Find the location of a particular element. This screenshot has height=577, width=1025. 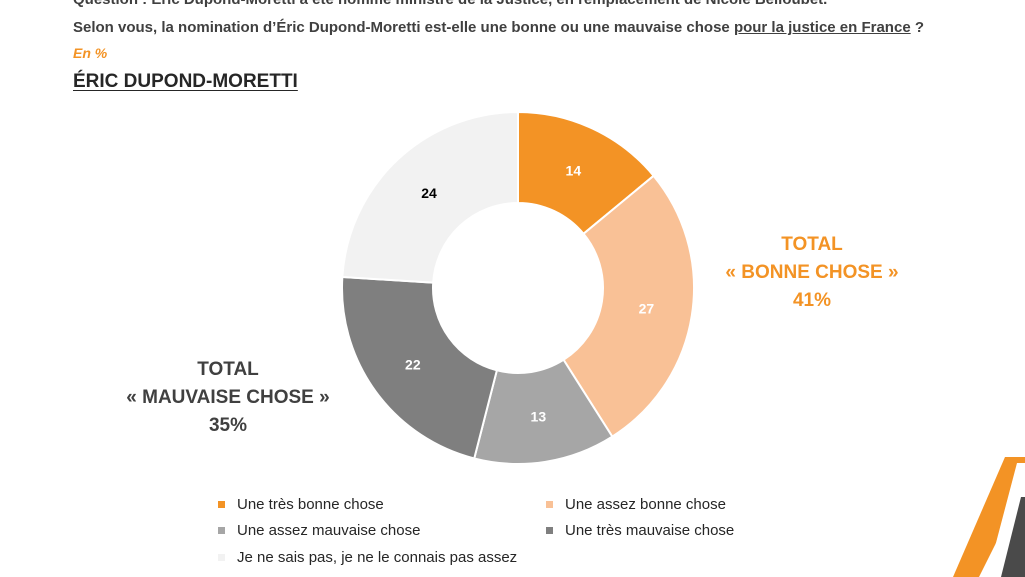

brand-logo-mark is located at coordinates (989, 517).